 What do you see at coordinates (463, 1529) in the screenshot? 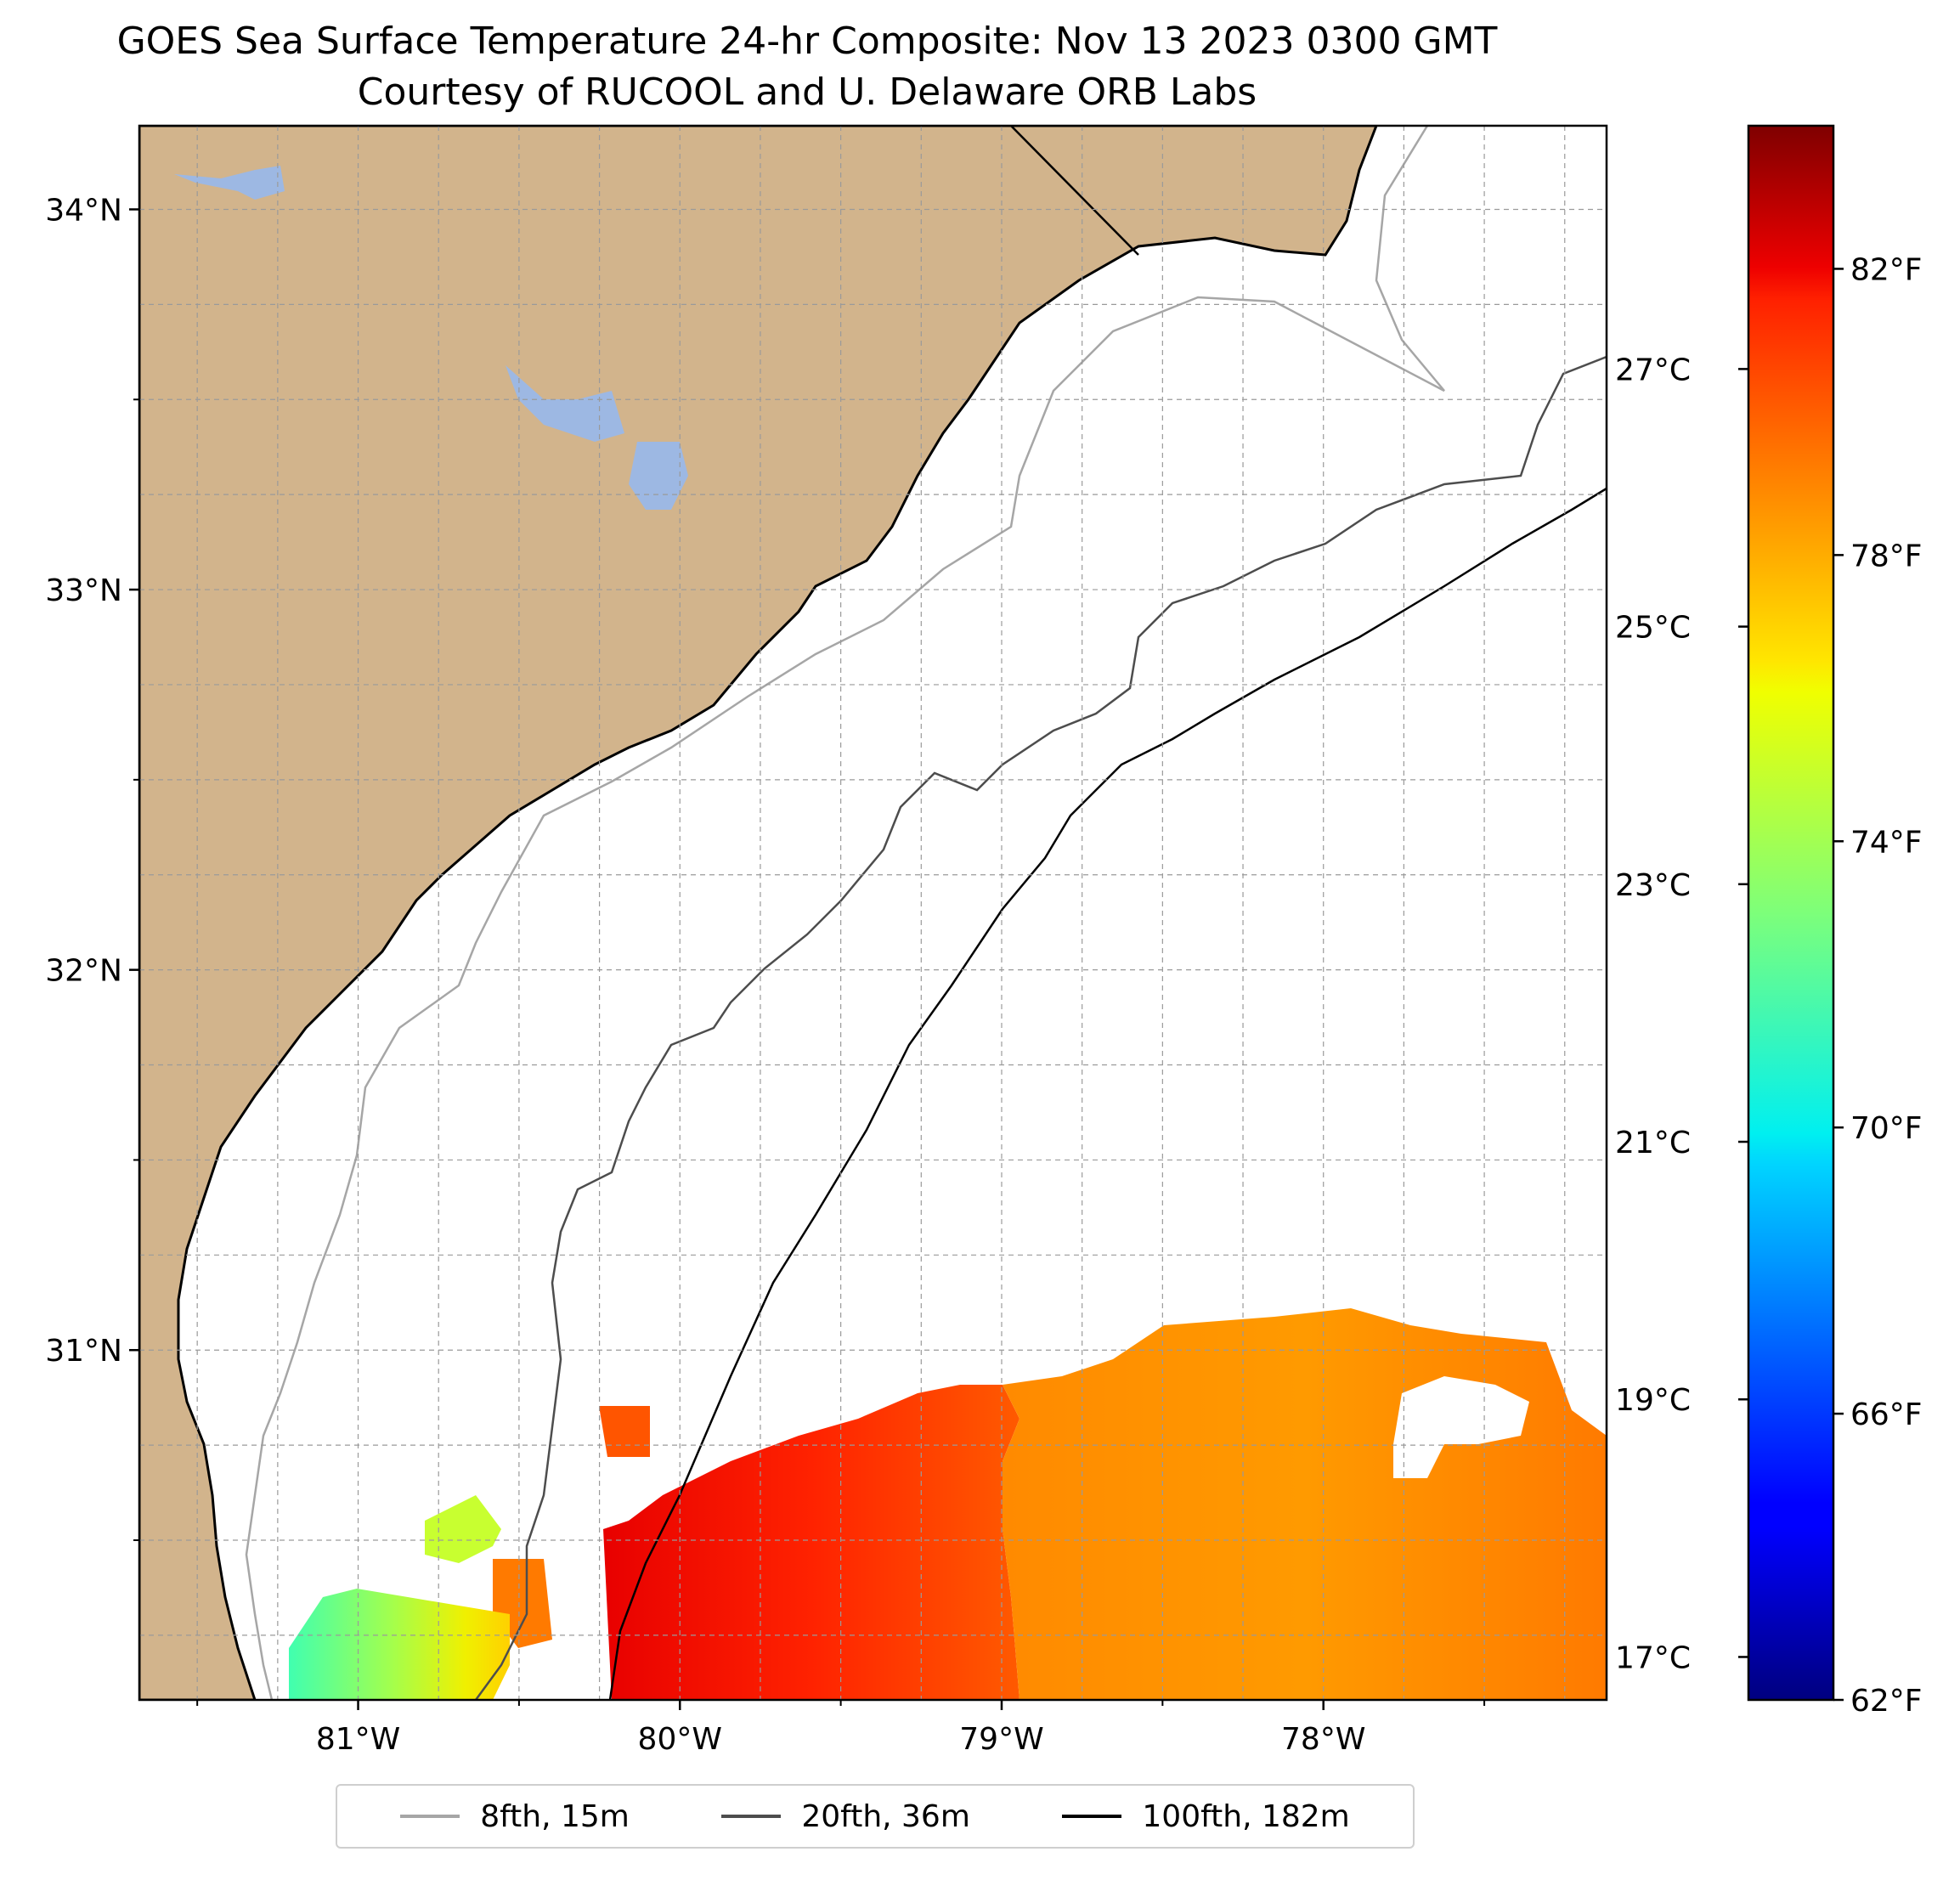
I see `sst-yellow-patch` at bounding box center [463, 1529].